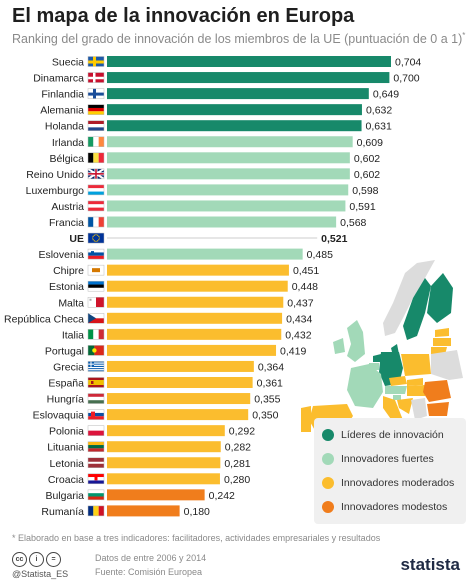 The height and width of the screenshot is (583, 474). I want to click on map-slovakia, so click(415, 382).